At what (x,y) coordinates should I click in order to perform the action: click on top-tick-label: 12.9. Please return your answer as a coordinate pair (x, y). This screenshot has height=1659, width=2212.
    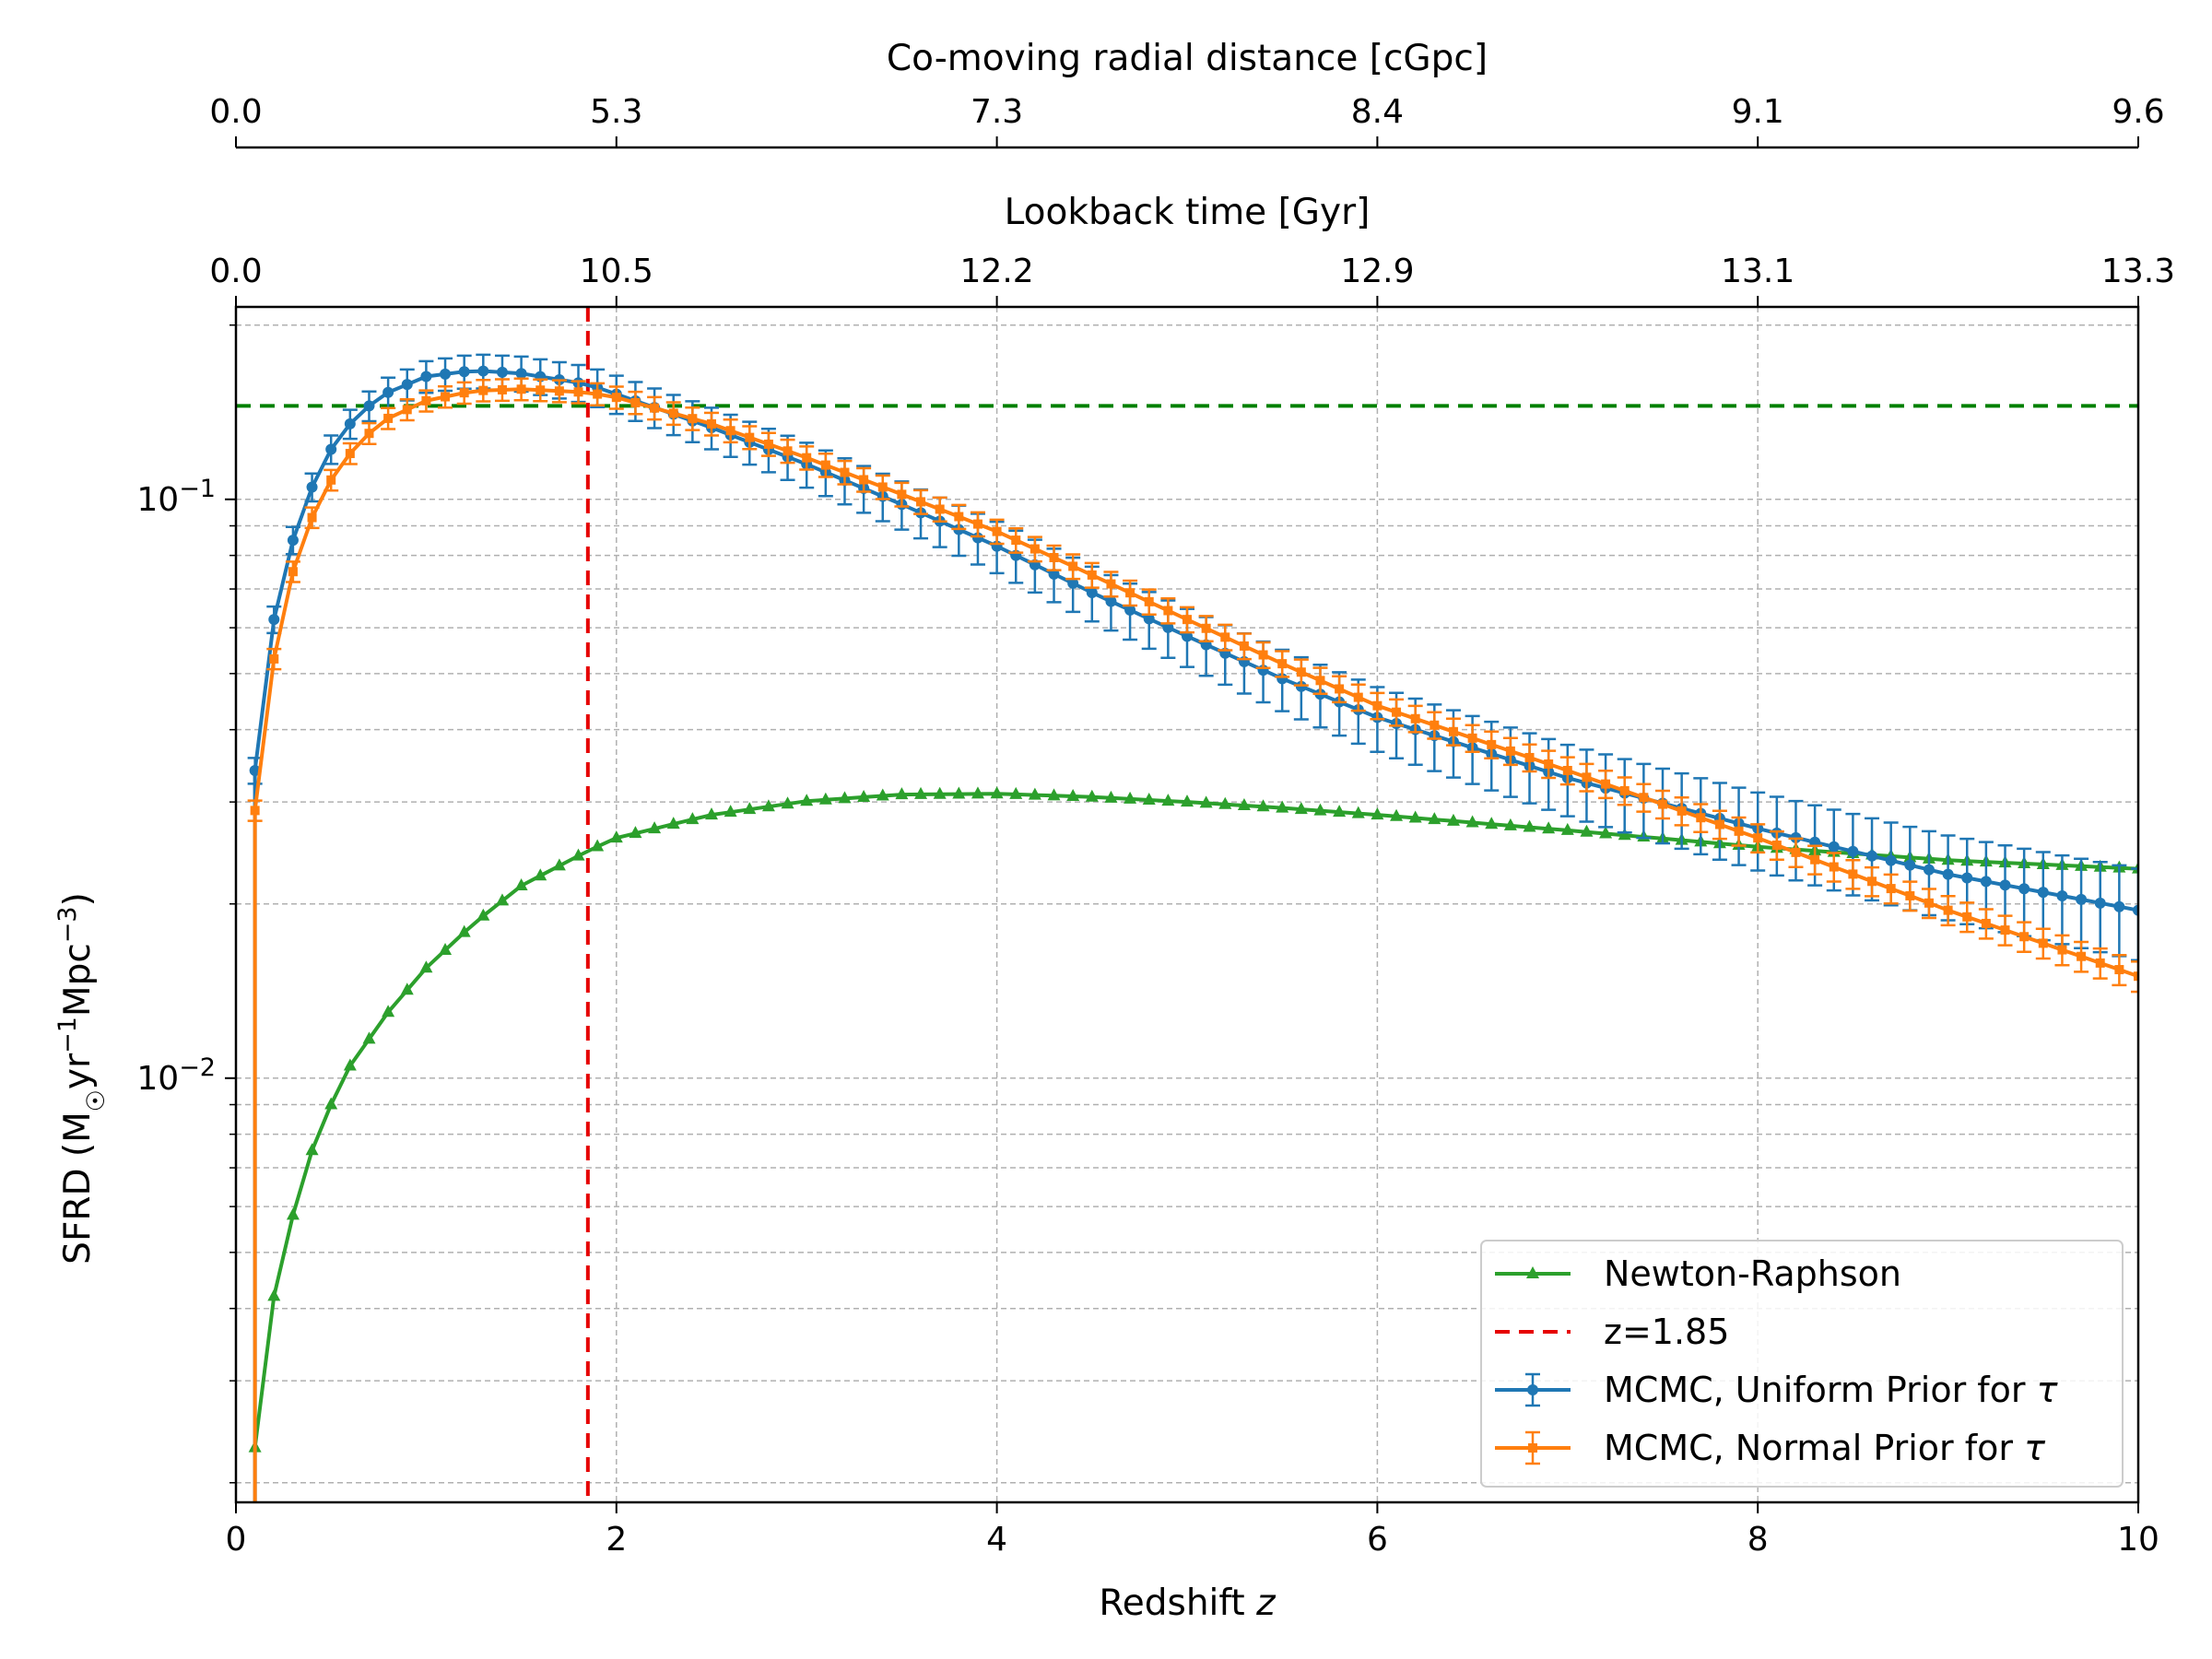
    Looking at the image, I should click on (1377, 271).